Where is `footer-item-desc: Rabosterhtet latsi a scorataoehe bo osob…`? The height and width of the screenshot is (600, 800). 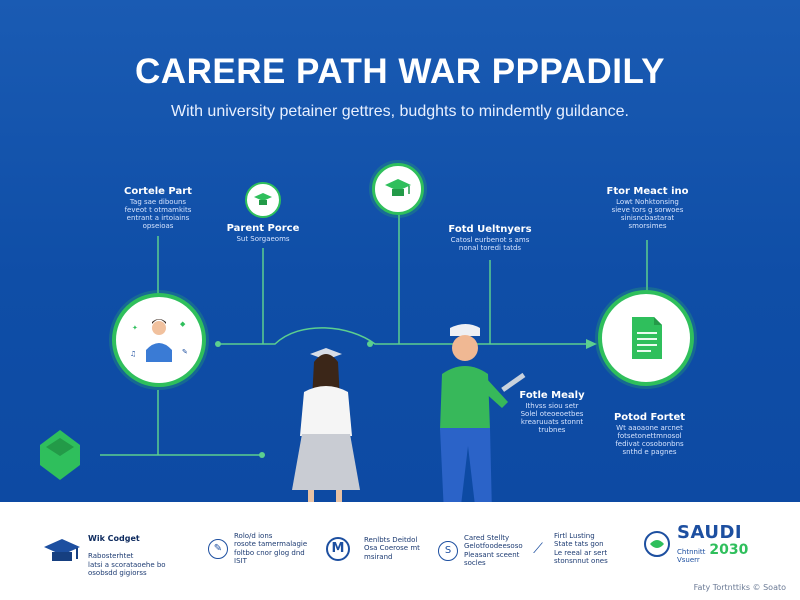
footer-item-desc: Rabosterhtet latsi a scorataoehe bo osob… is located at coordinates (127, 565).